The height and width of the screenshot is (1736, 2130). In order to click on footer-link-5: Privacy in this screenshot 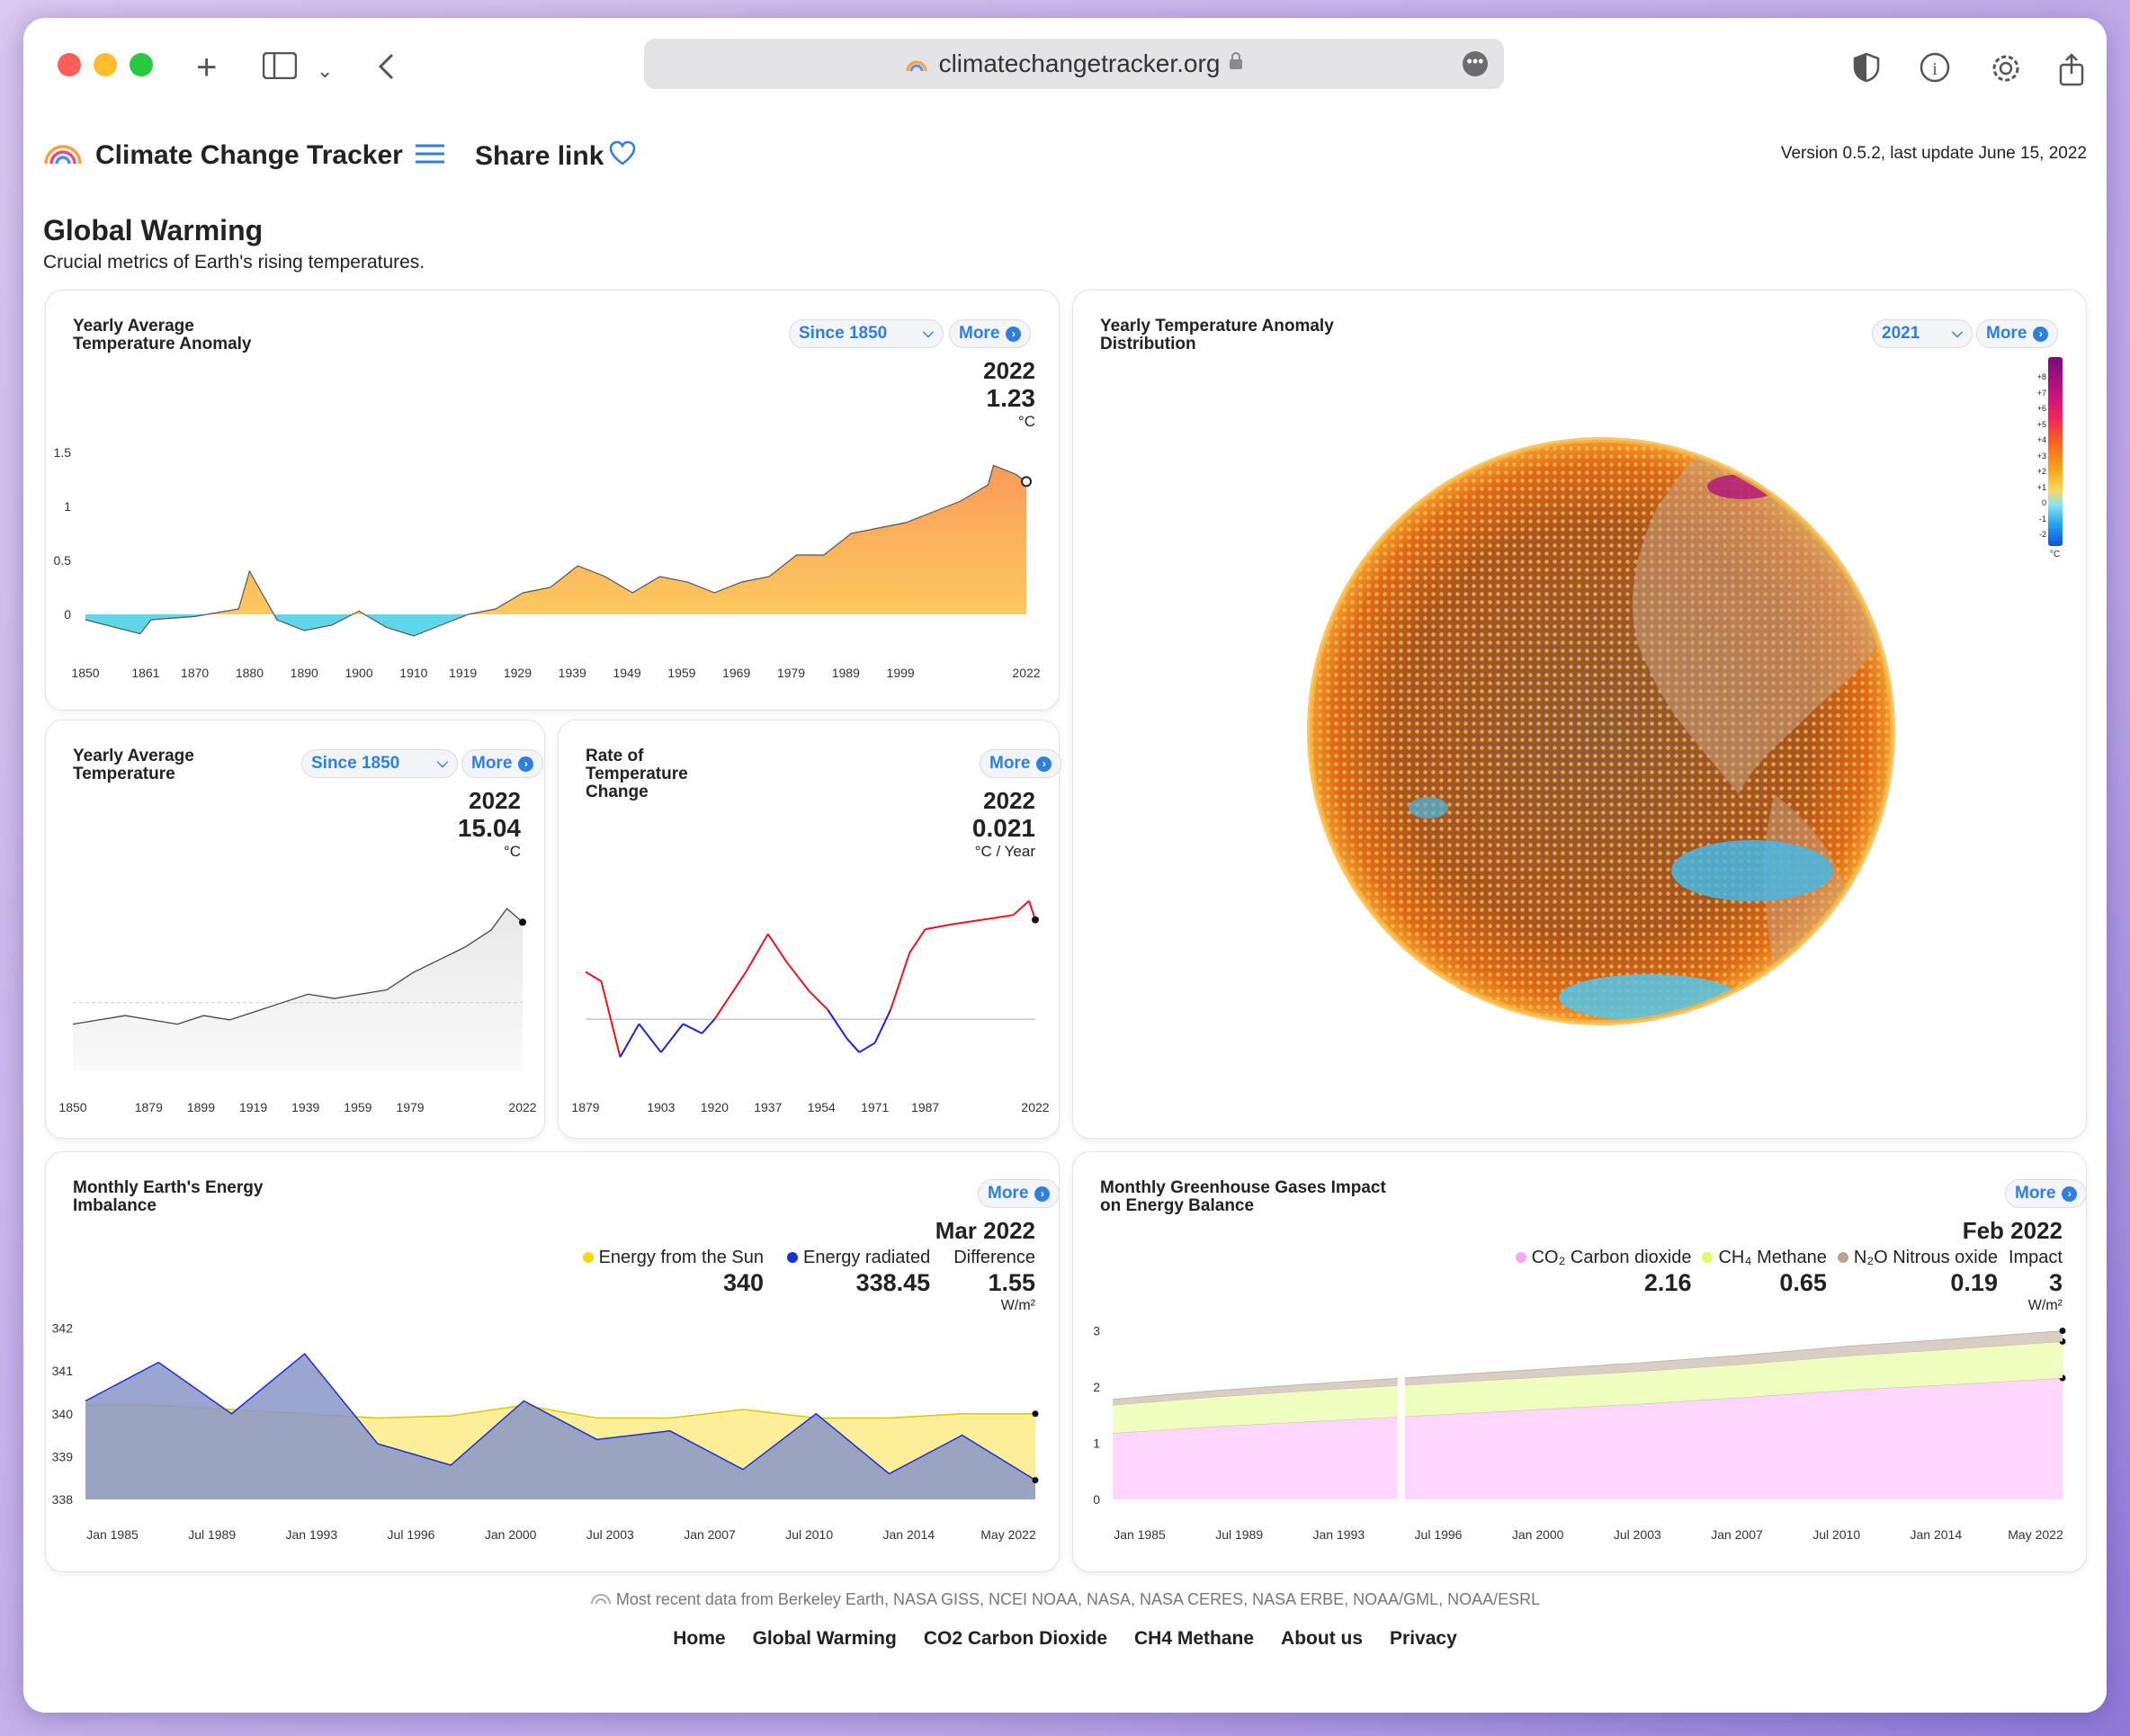, I will do `click(1423, 1638)`.